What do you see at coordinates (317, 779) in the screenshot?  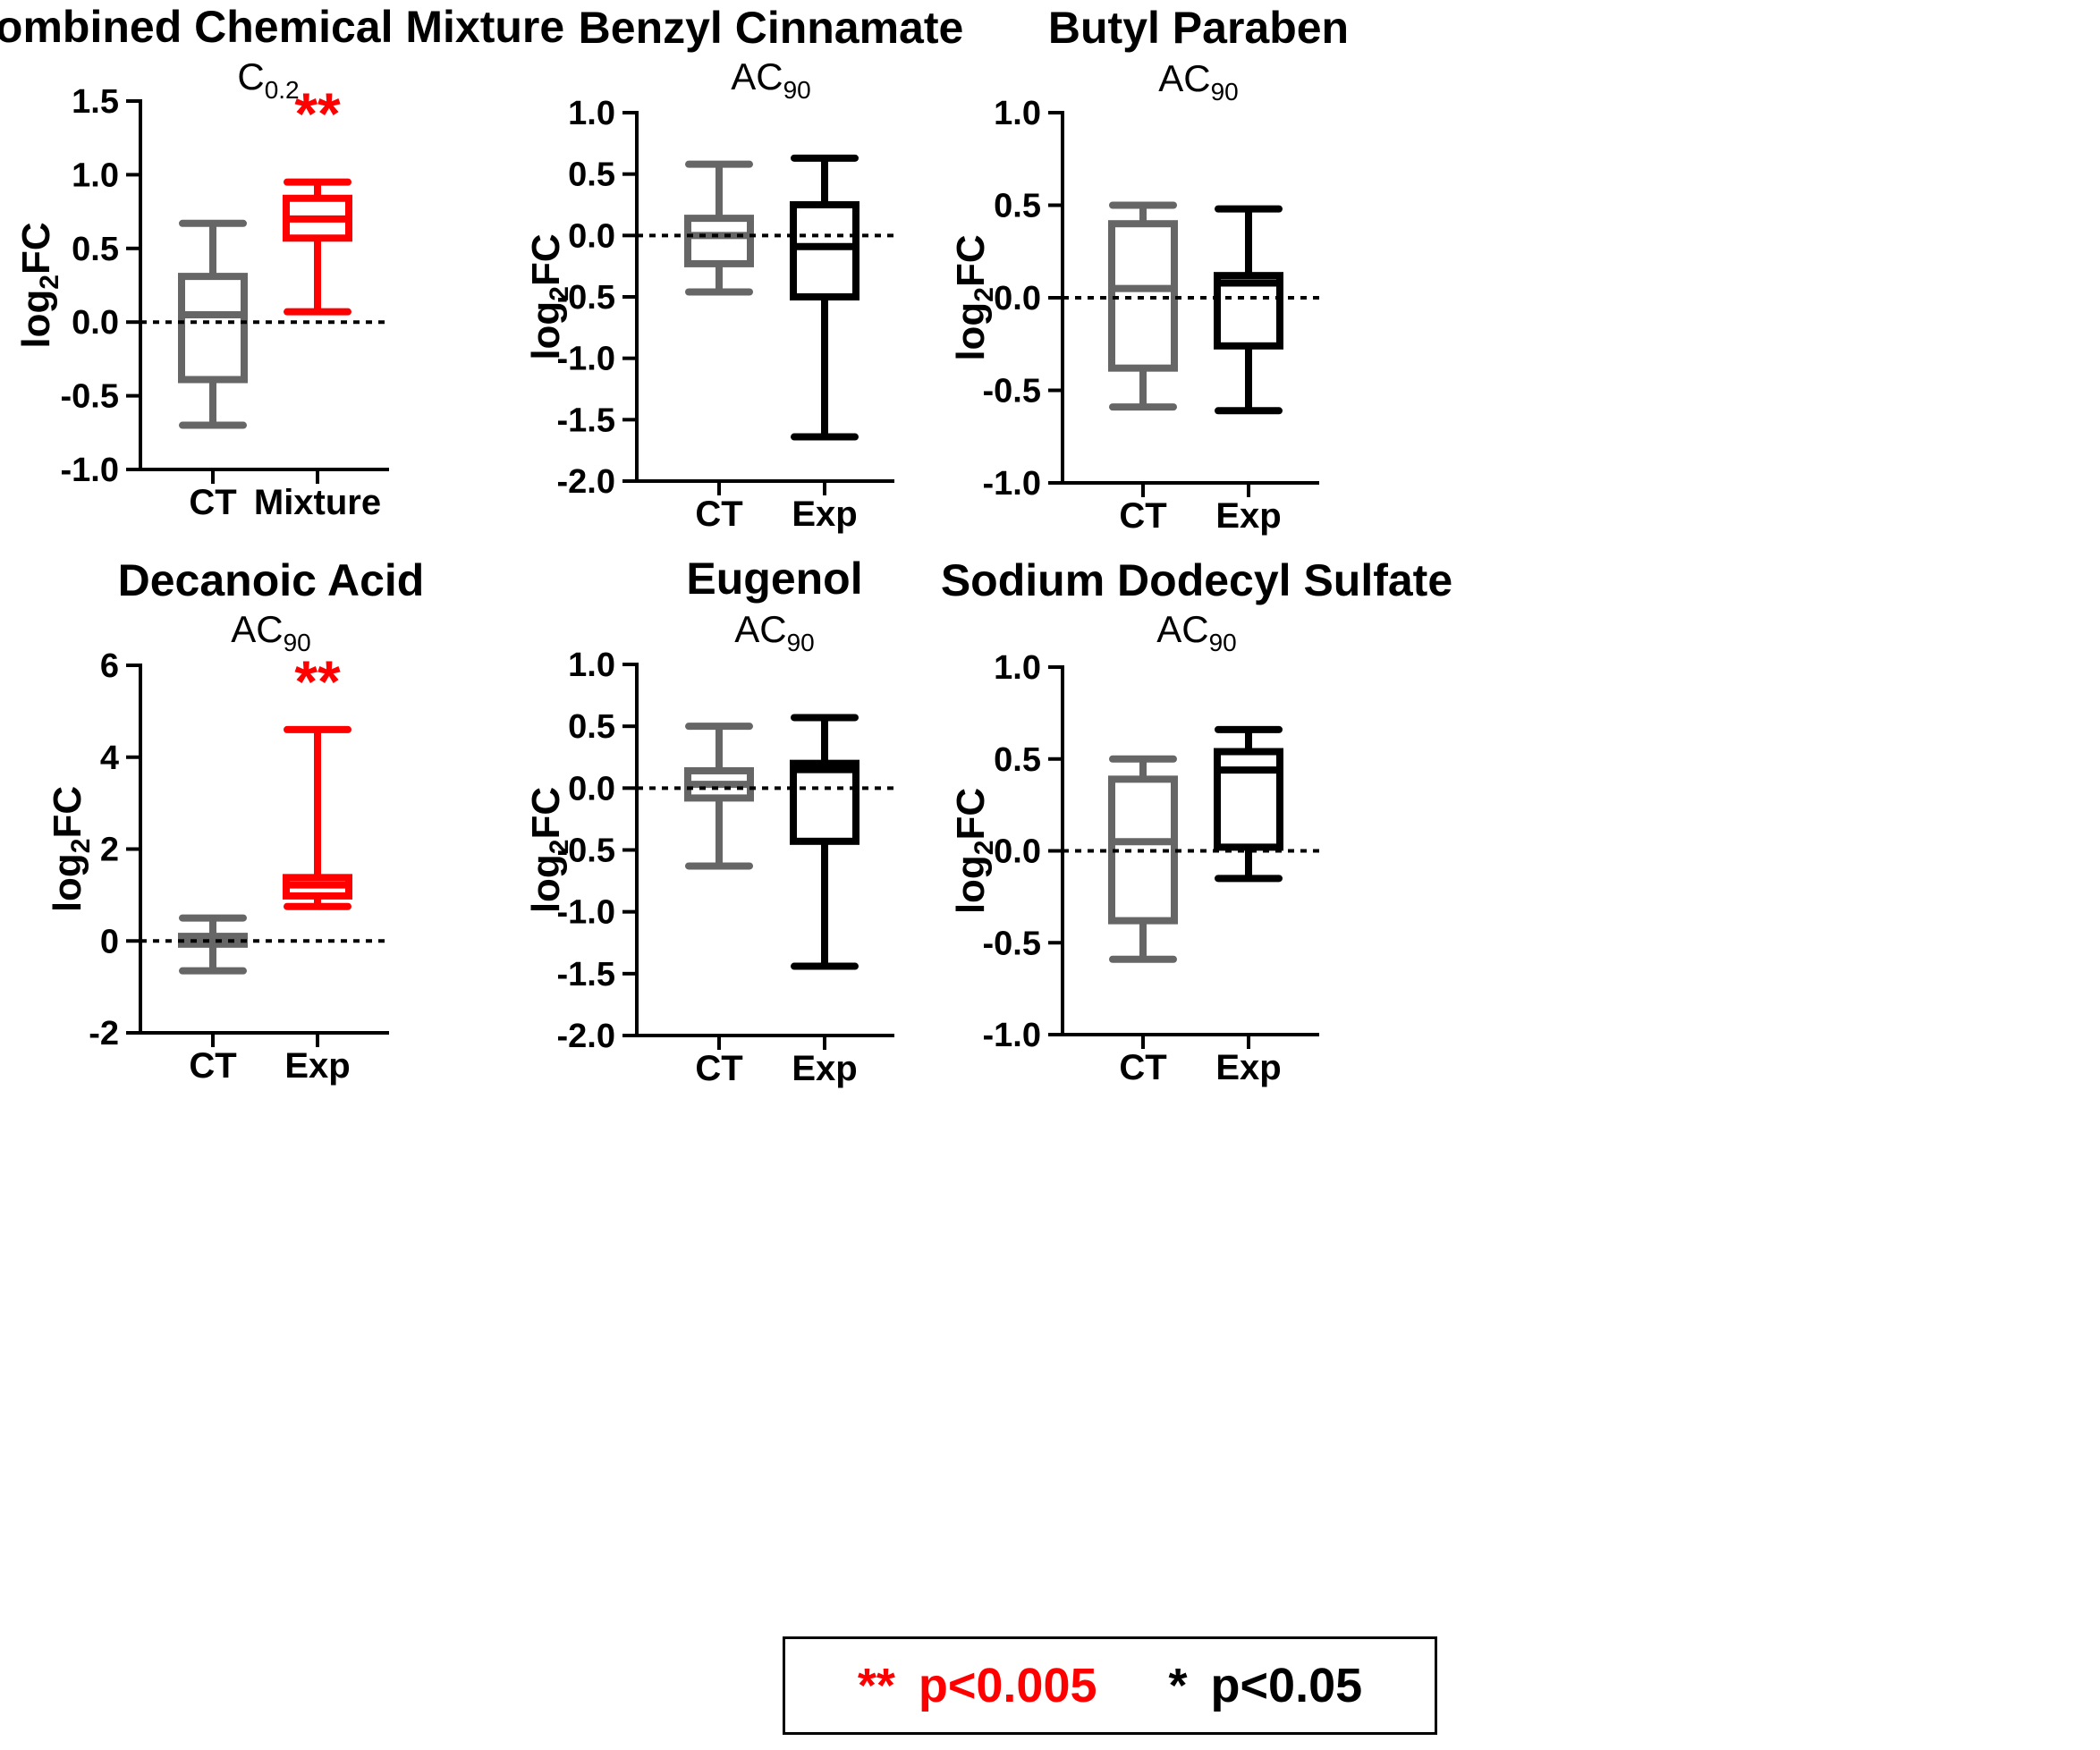 I see `box-exp: **` at bounding box center [317, 779].